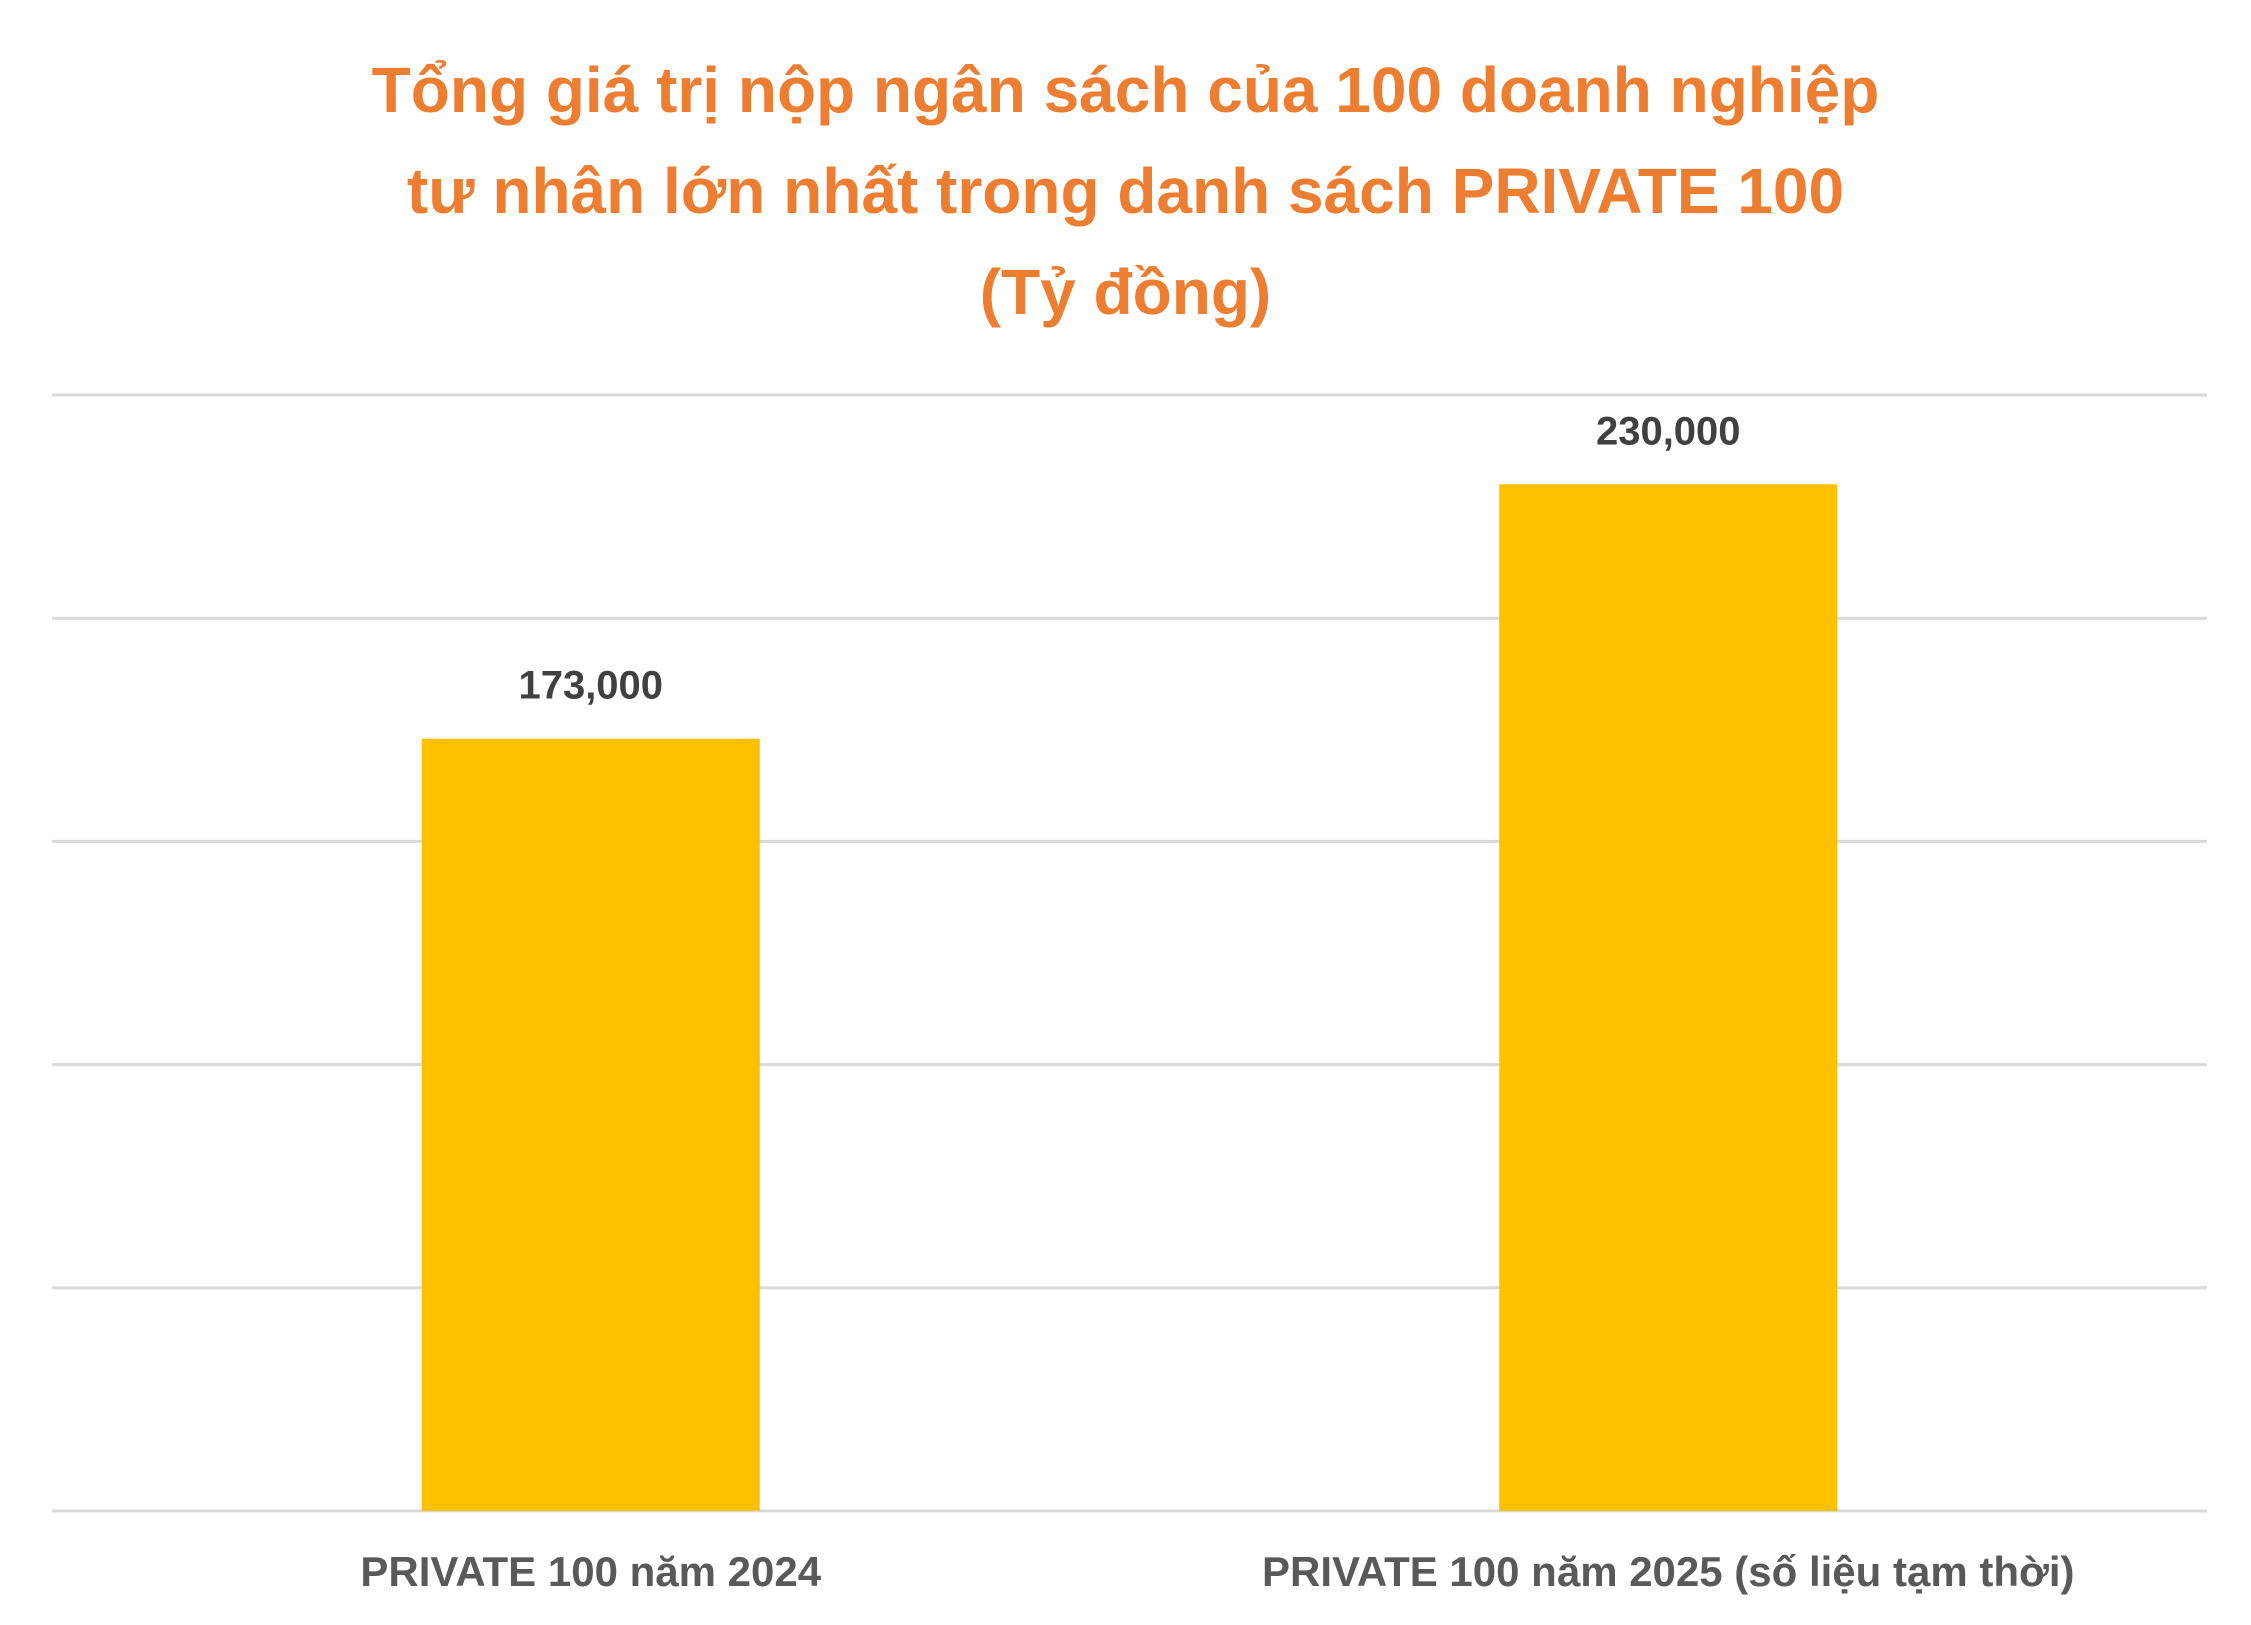 The width and height of the screenshot is (2251, 1625). Describe the element at coordinates (590, 1571) in the screenshot. I see `x-tick-label-1: PRIVATE 100 năm 2024` at that location.